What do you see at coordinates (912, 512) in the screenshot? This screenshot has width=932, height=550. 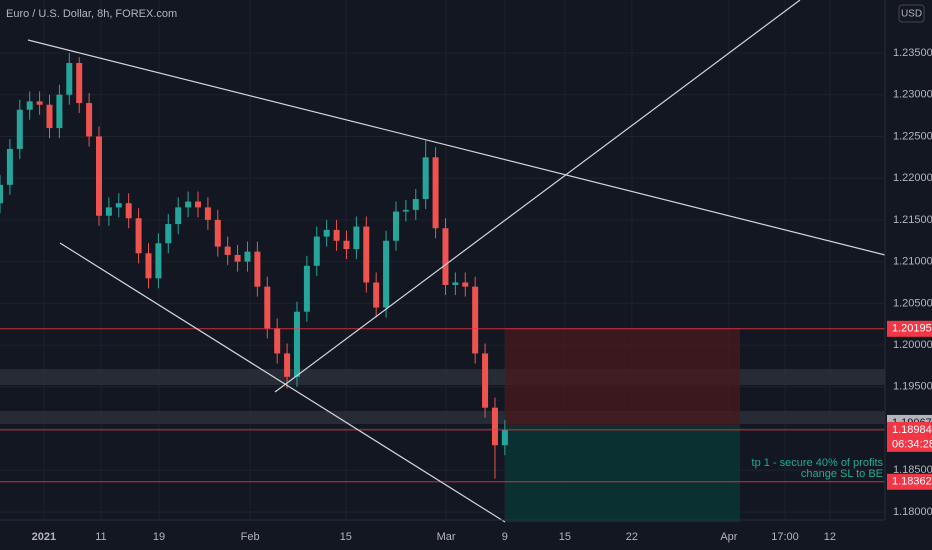 I see `y-tick-label: 1.18000` at bounding box center [912, 512].